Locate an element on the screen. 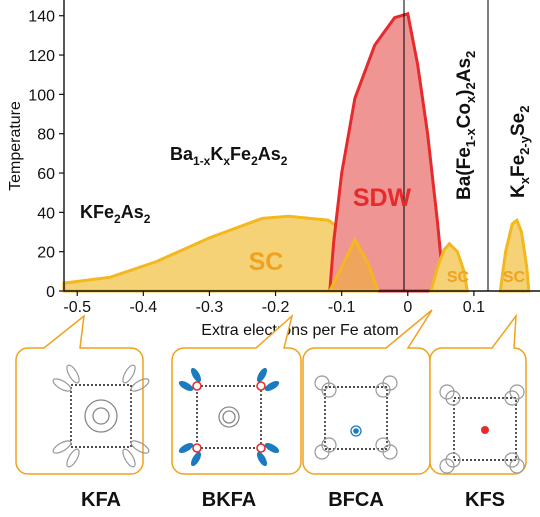 The width and height of the screenshot is (540, 517). sc-region-label: SC is located at coordinates (266, 262).